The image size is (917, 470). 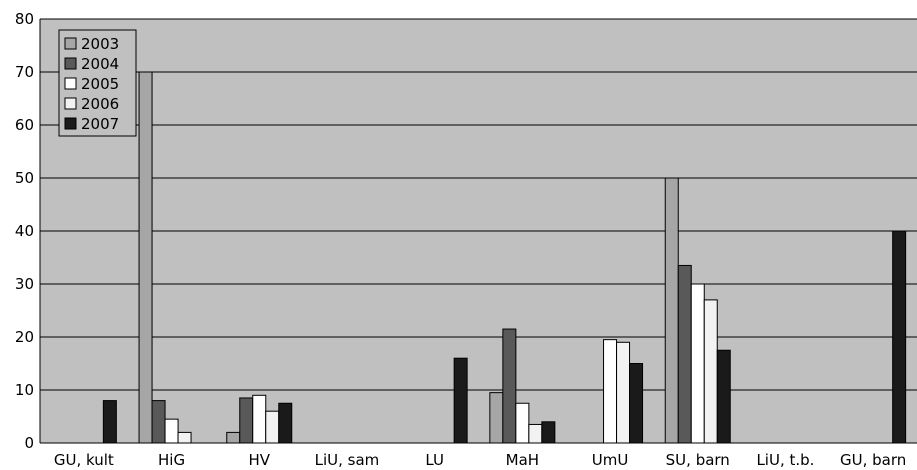 I want to click on legend-swatch-2004, so click(x=70, y=63).